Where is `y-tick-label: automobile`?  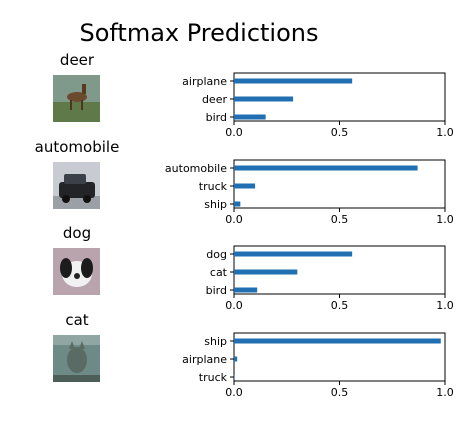
y-tick-label: automobile is located at coordinates (196, 168).